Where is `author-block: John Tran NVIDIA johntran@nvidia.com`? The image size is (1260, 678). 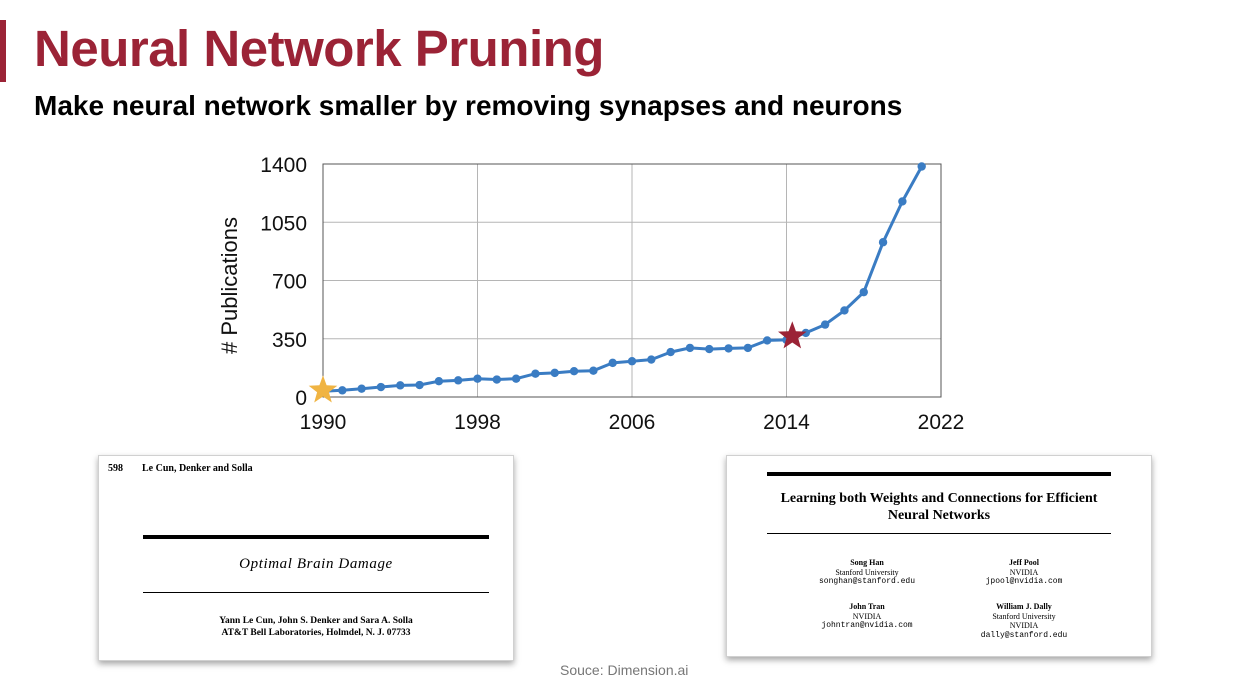 author-block: John Tran NVIDIA johntran@nvidia.com is located at coordinates (867, 616).